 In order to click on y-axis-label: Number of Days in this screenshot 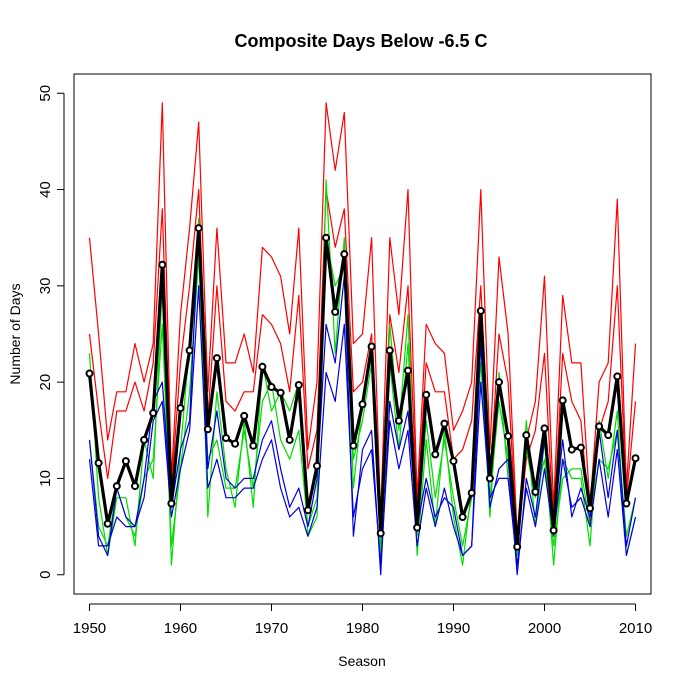, I will do `click(15, 333)`.